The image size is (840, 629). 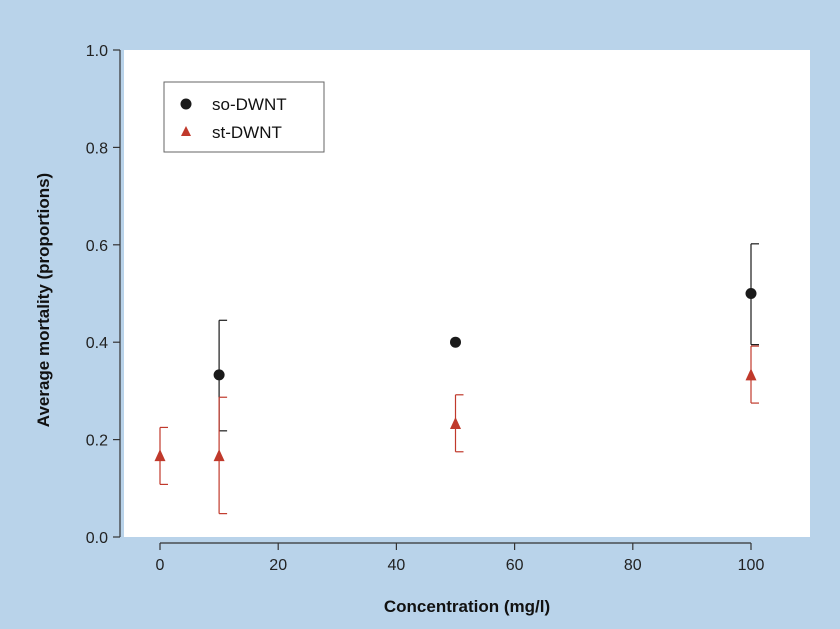 I want to click on legend-marker-circle, so click(x=186, y=104).